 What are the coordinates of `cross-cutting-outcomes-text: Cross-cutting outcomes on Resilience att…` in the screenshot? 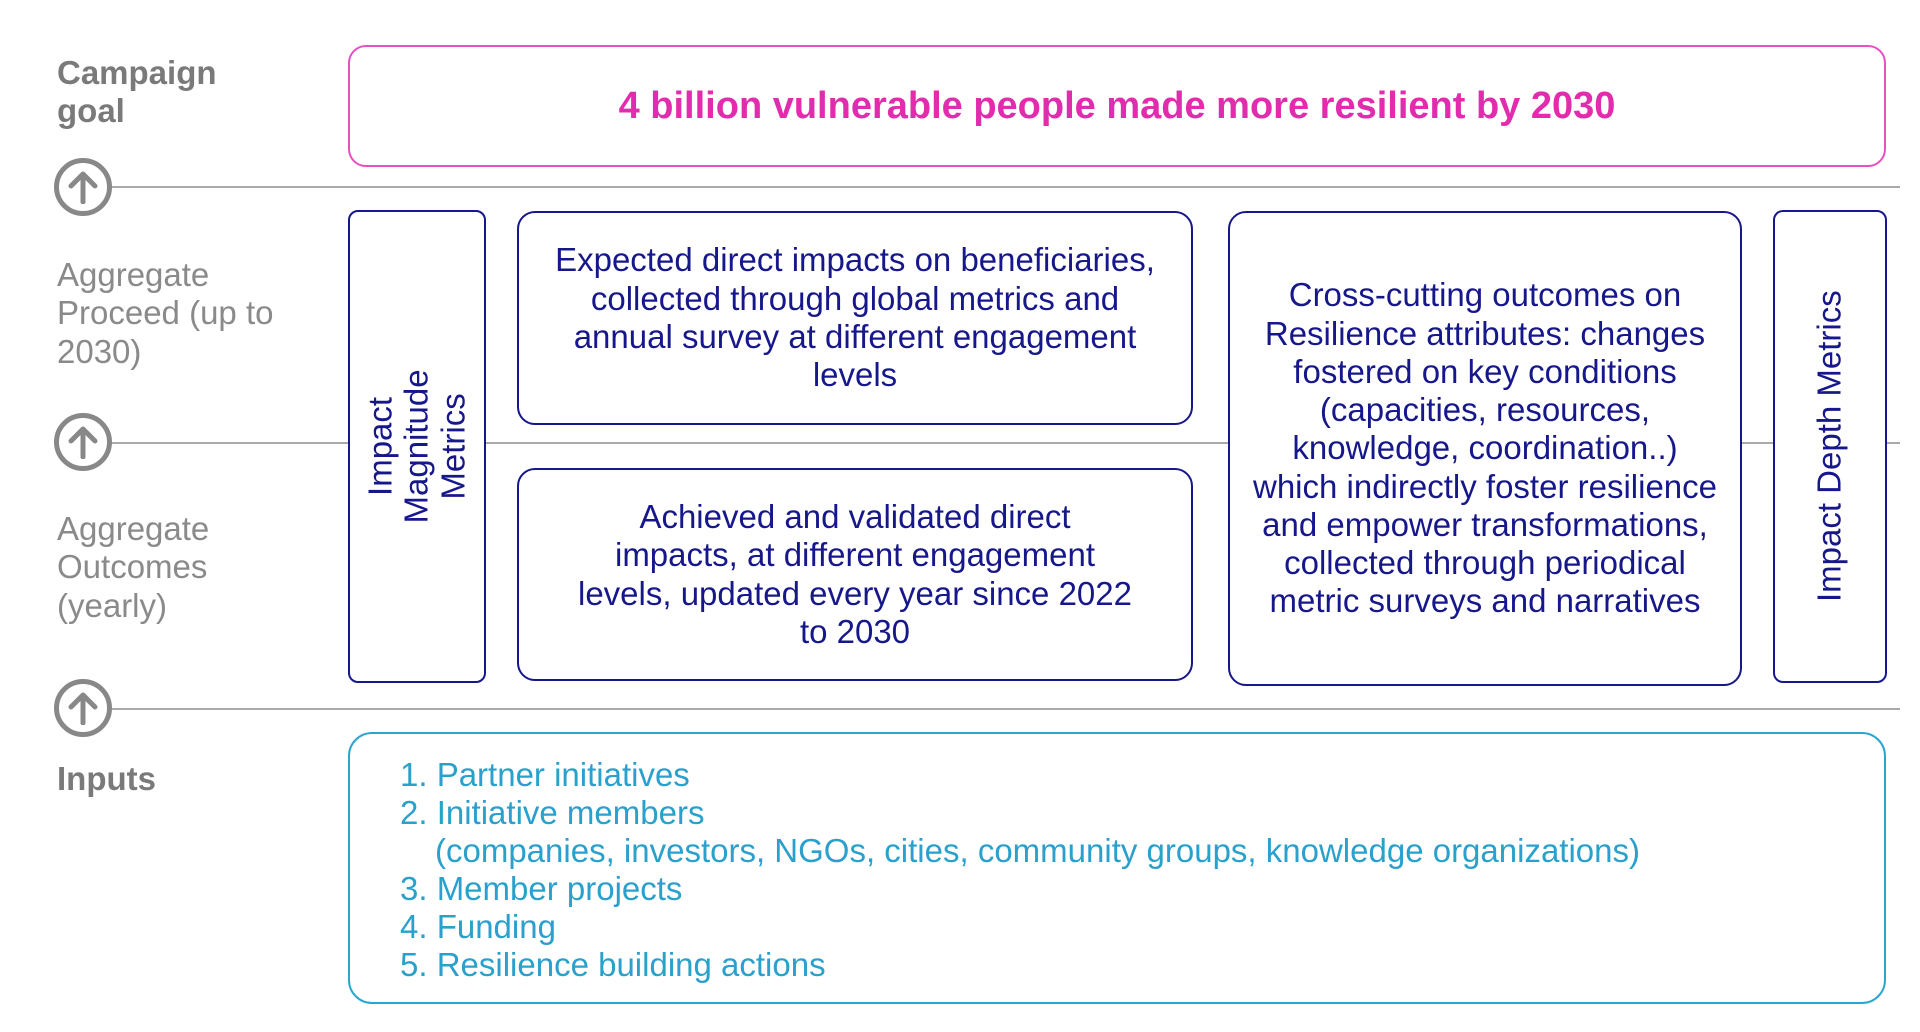 It's located at (1484, 448).